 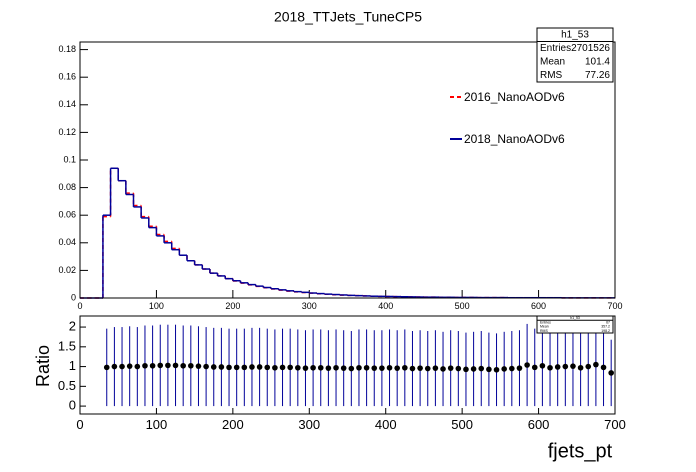 What do you see at coordinates (605, 331) in the screenshot?
I see `stats-value: 198.2` at bounding box center [605, 331].